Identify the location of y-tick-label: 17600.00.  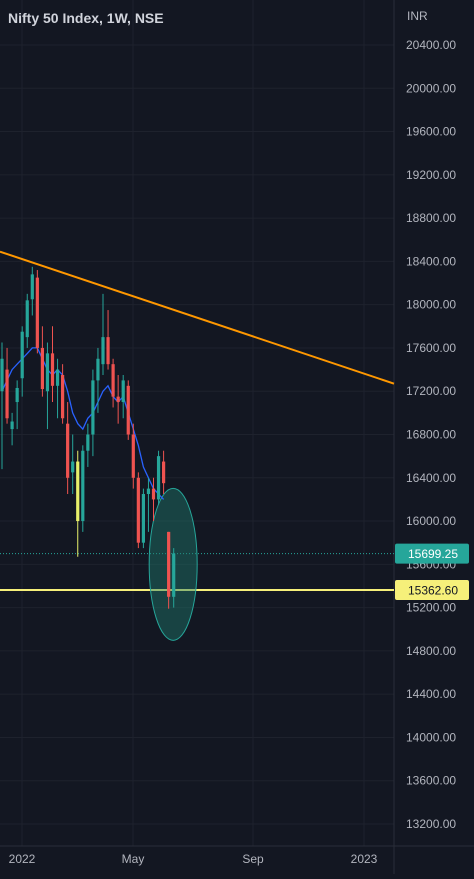
(431, 348).